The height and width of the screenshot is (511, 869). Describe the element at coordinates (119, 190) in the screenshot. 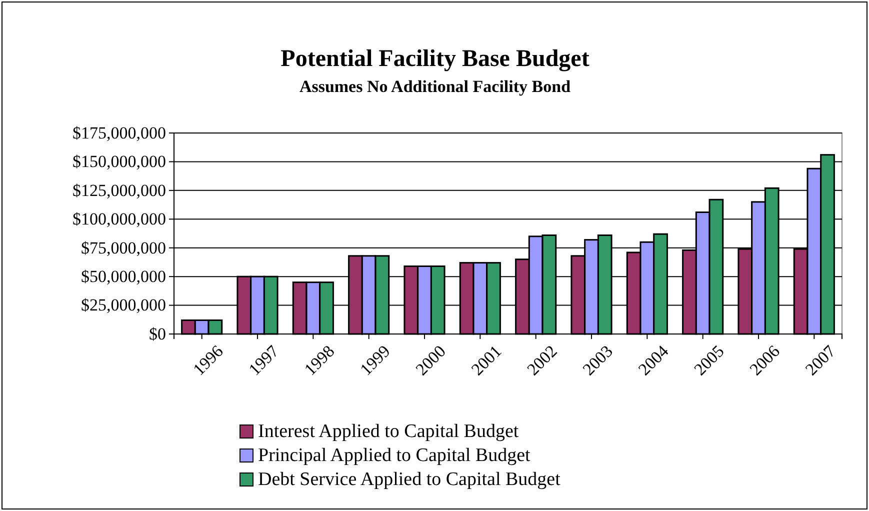

I see `y-tick-label: $125,000,000` at that location.